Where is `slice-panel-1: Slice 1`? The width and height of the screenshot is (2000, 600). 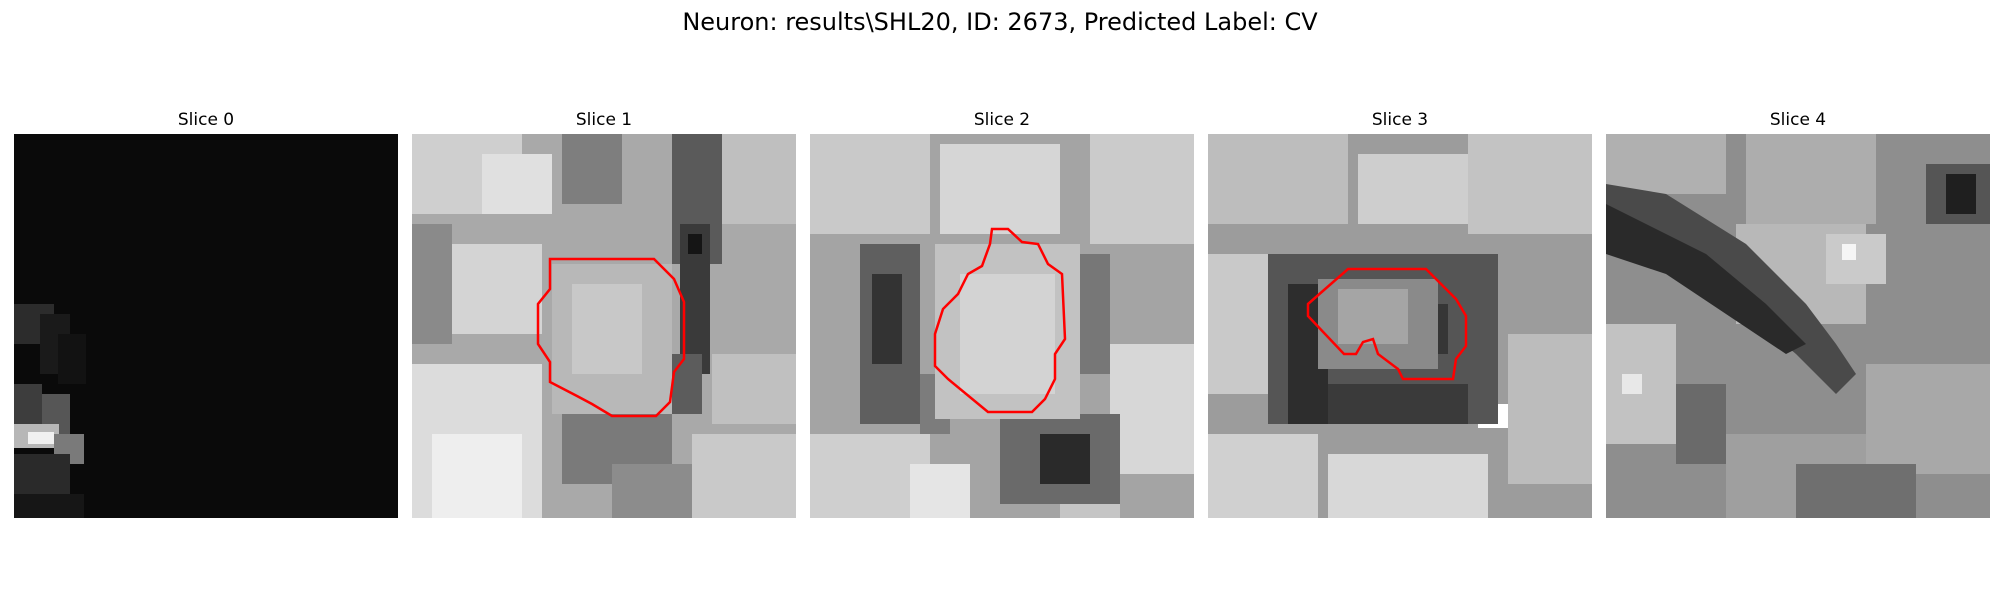
slice-panel-1: Slice 1 is located at coordinates (604, 314).